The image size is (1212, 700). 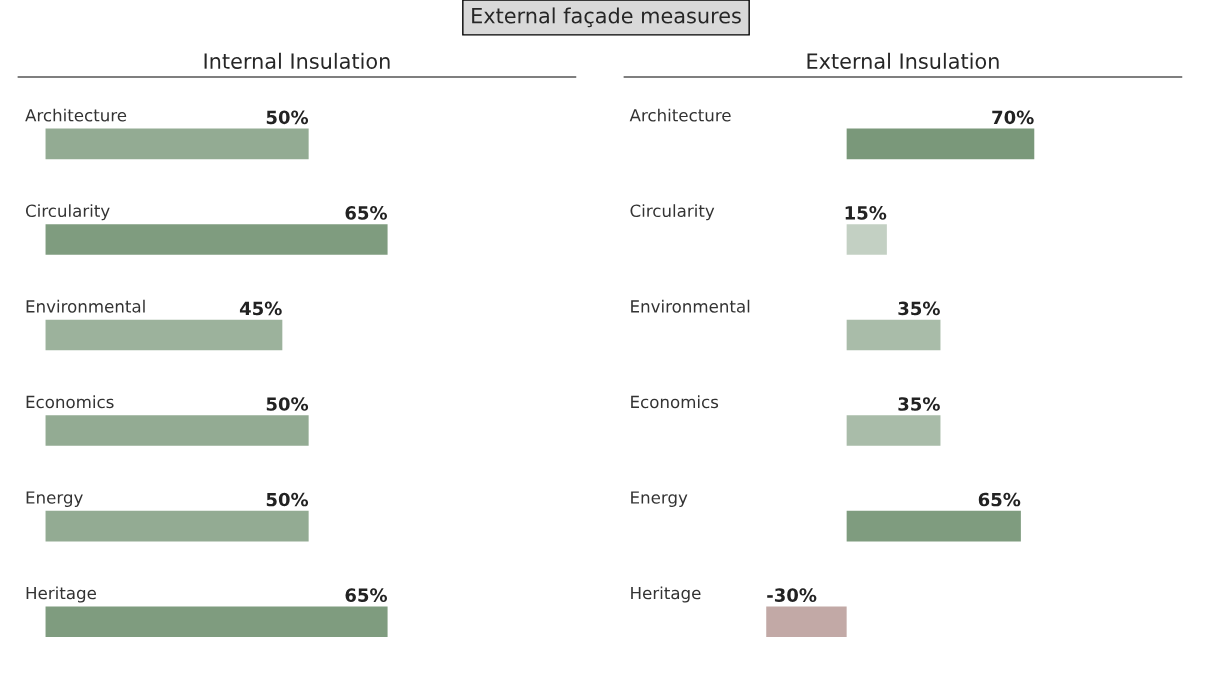 What do you see at coordinates (903, 60) in the screenshot?
I see `chart-title: External Insulation` at bounding box center [903, 60].